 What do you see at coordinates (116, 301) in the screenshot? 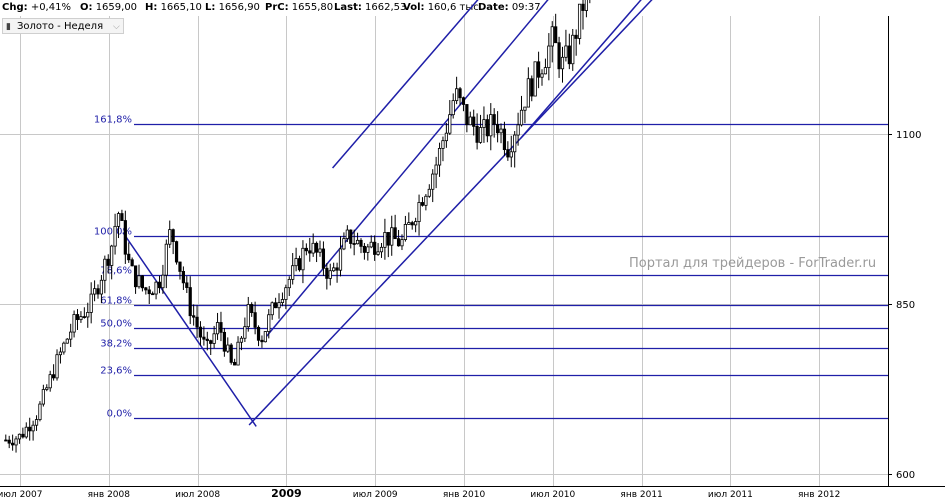
I see `fib_lower-label: 61,8%` at bounding box center [116, 301].